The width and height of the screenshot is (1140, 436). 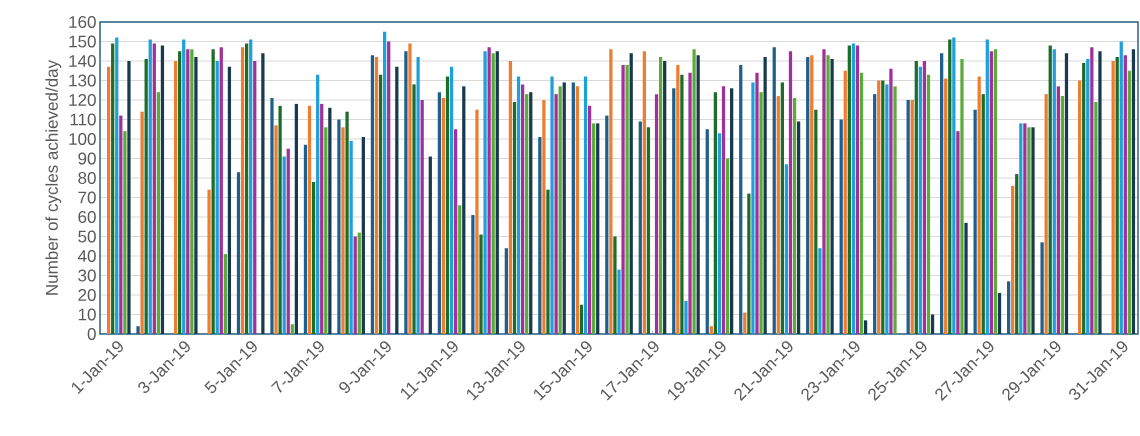 I want to click on y-tick-label: 50, so click(x=87, y=236).